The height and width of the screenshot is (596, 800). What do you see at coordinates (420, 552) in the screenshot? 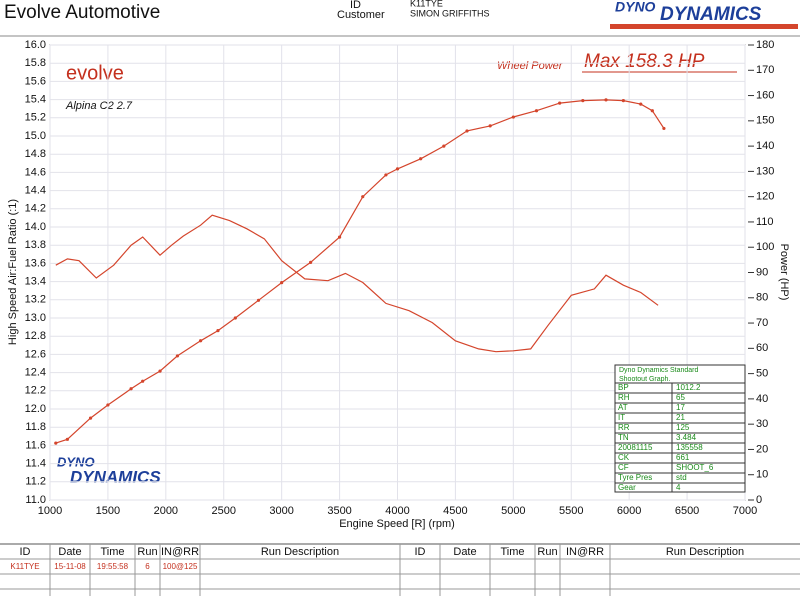
I see `table-header: ID` at bounding box center [420, 552].